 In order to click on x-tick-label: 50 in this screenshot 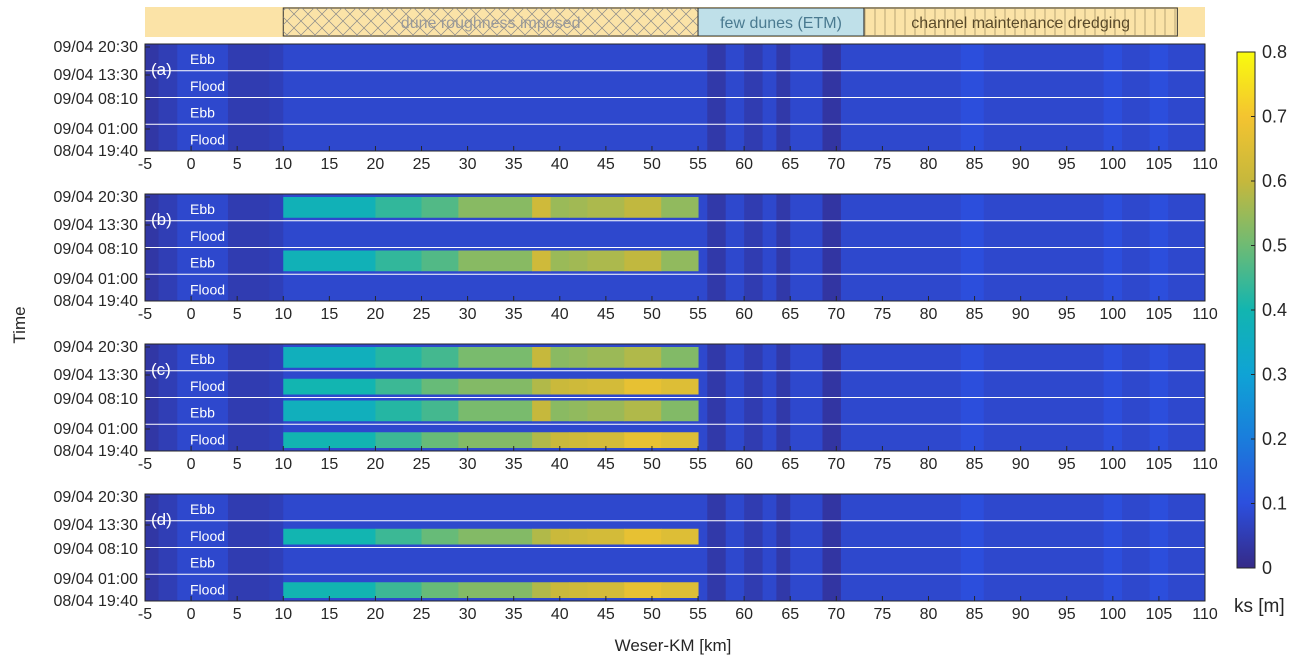, I will do `click(652, 464)`.